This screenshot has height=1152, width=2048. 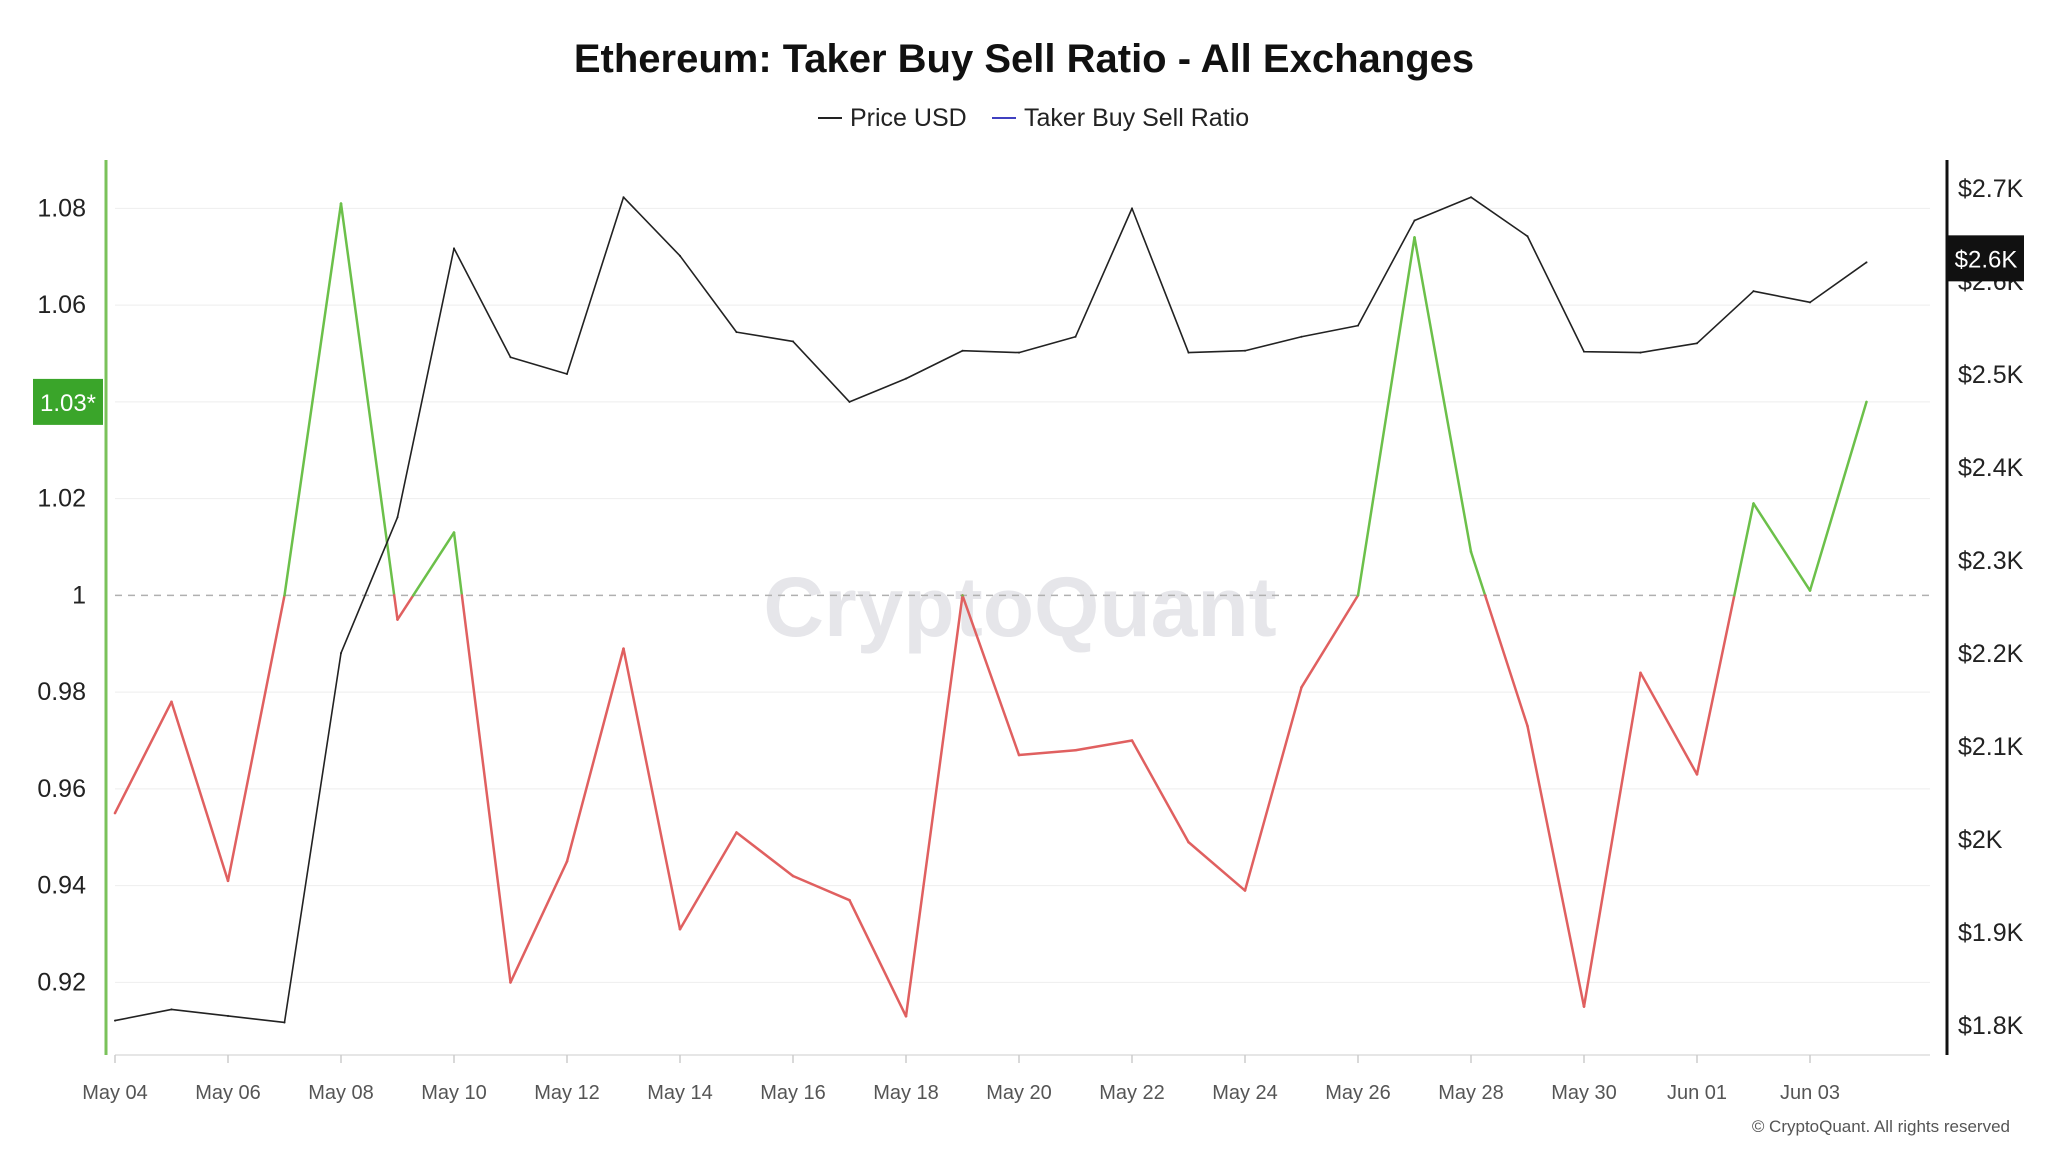 I want to click on y-right-tick-label: $2K, so click(x=1980, y=840).